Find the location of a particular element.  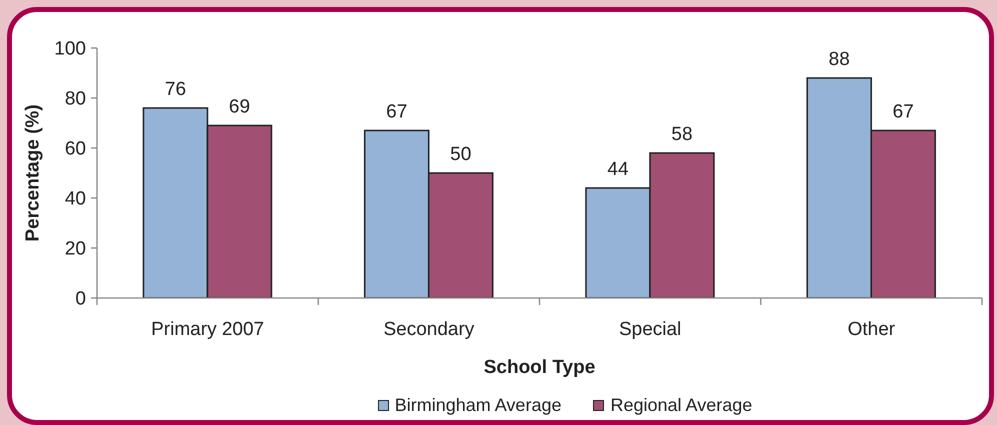

y-tick-label: 80 is located at coordinates (75, 99).